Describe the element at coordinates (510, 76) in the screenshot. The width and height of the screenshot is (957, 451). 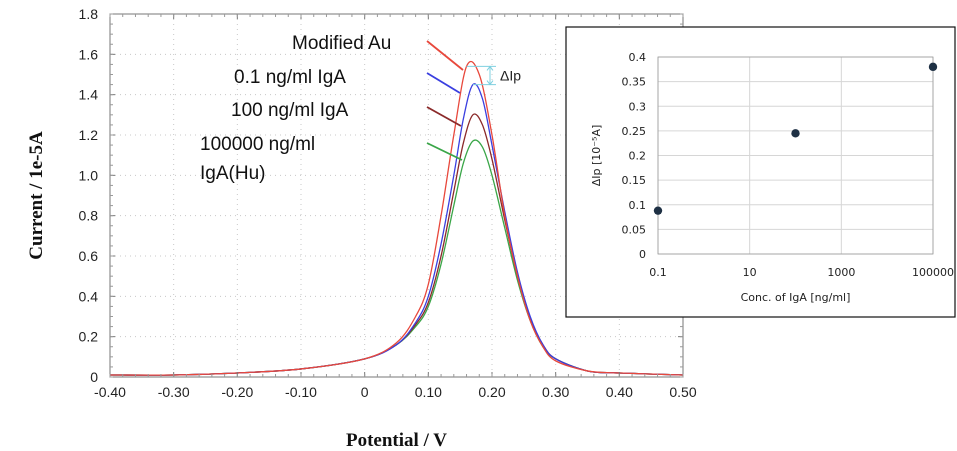
I see `delta-ip-label: ΔIp` at that location.